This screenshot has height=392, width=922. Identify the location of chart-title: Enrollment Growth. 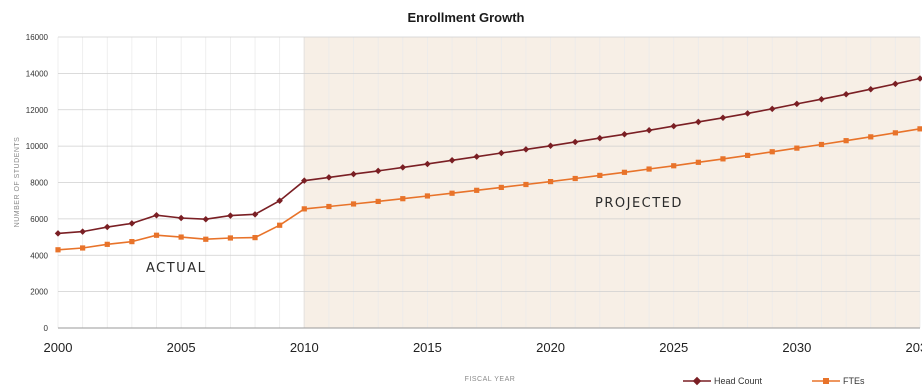
(466, 17).